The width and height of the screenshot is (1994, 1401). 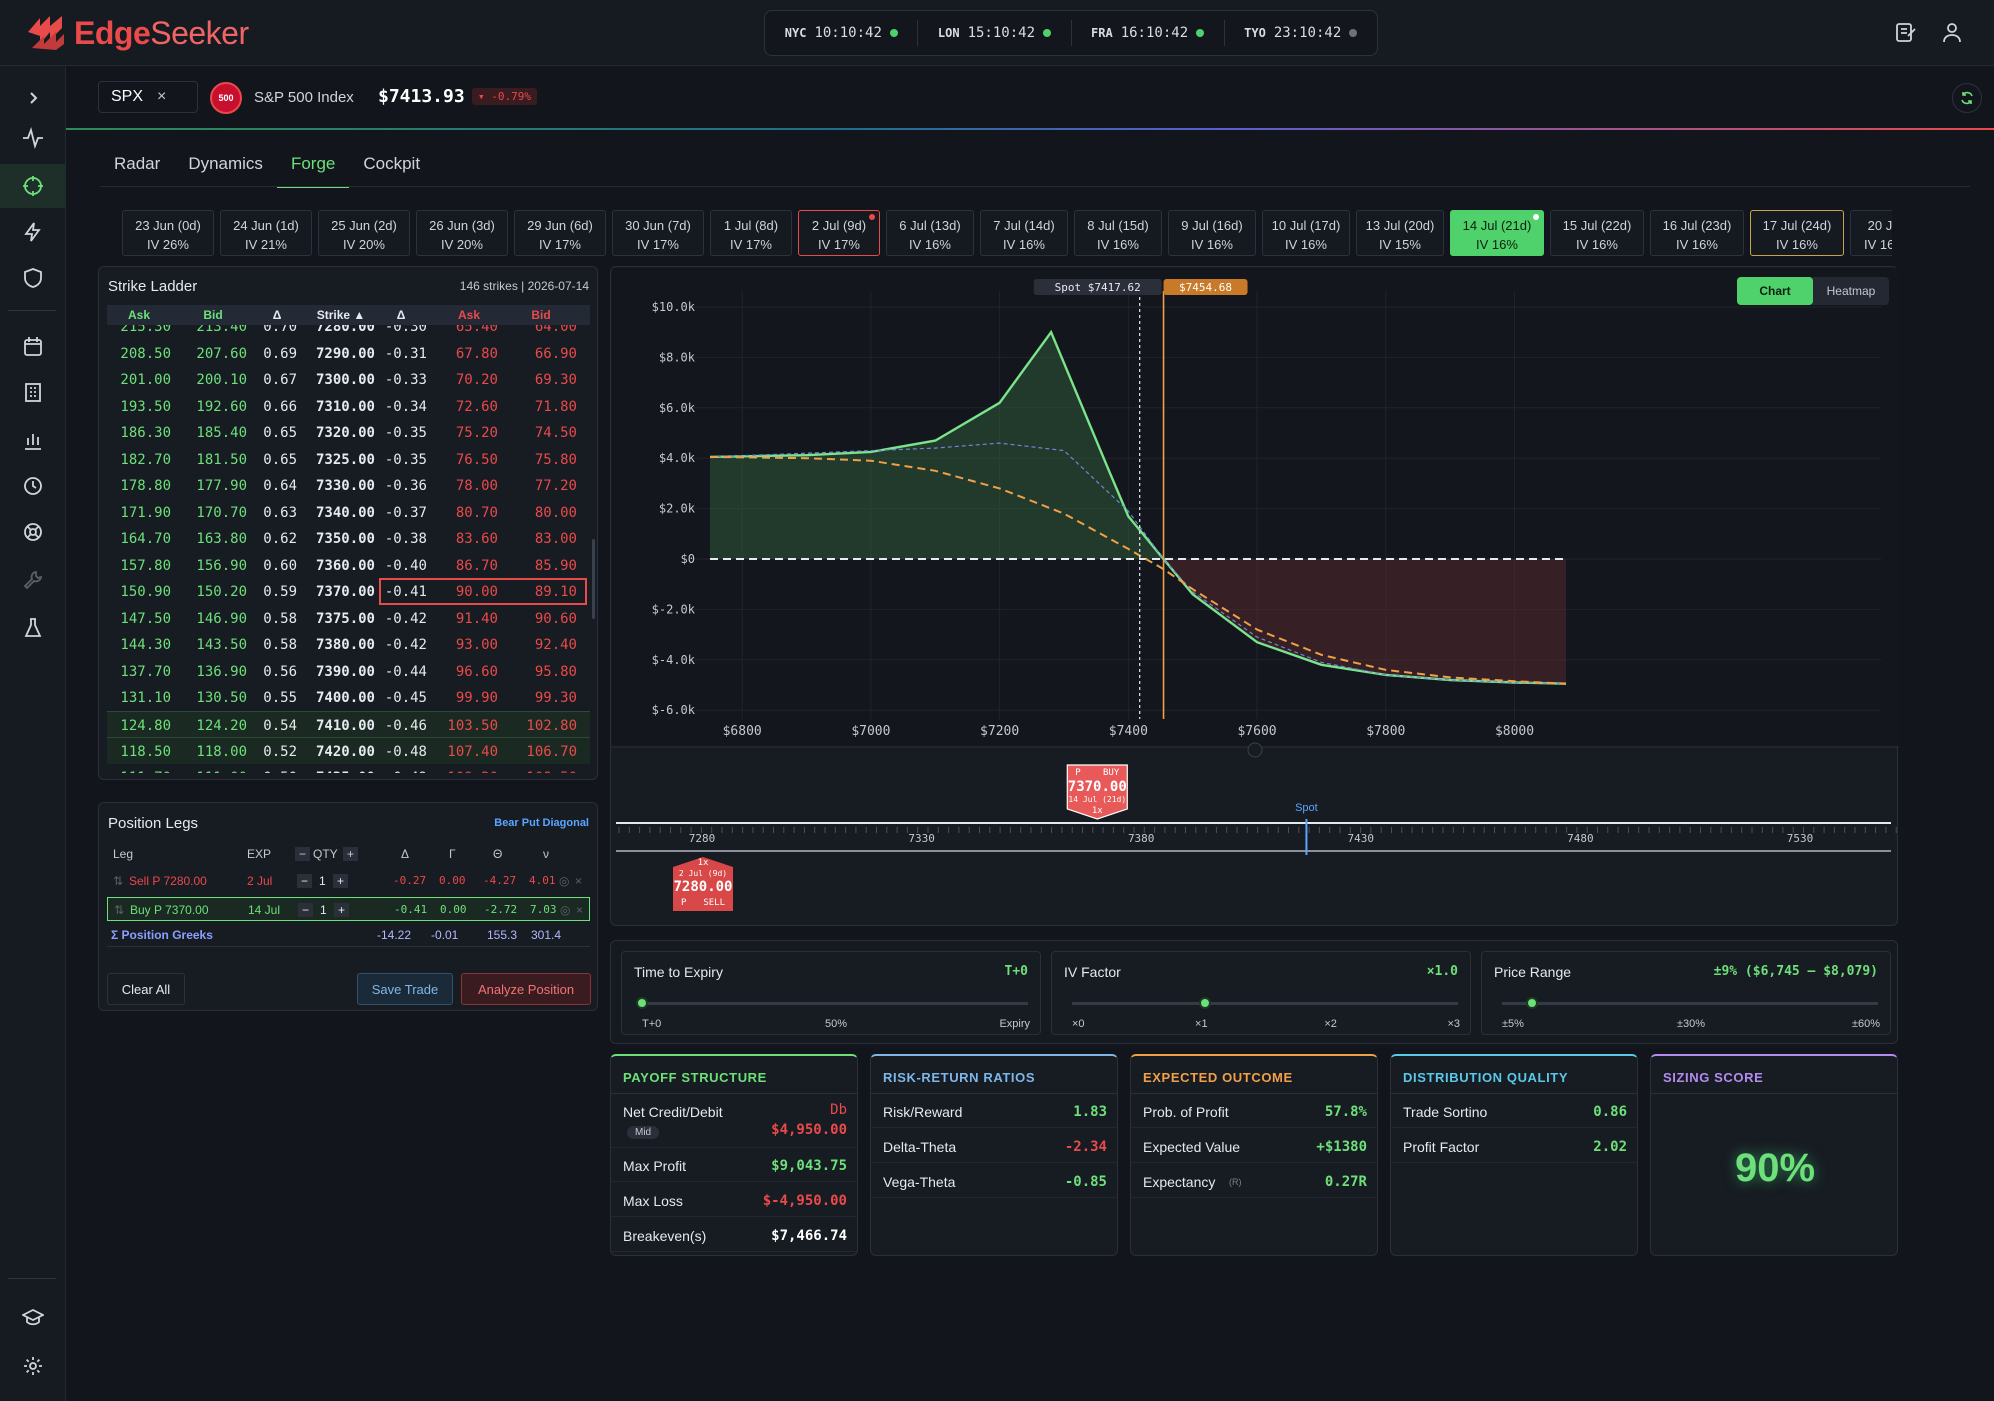 What do you see at coordinates (348, 538) in the screenshot?
I see `ladder-row: 164.70 163.80 0.62 7350.00 -0.38 83.60 83.00` at bounding box center [348, 538].